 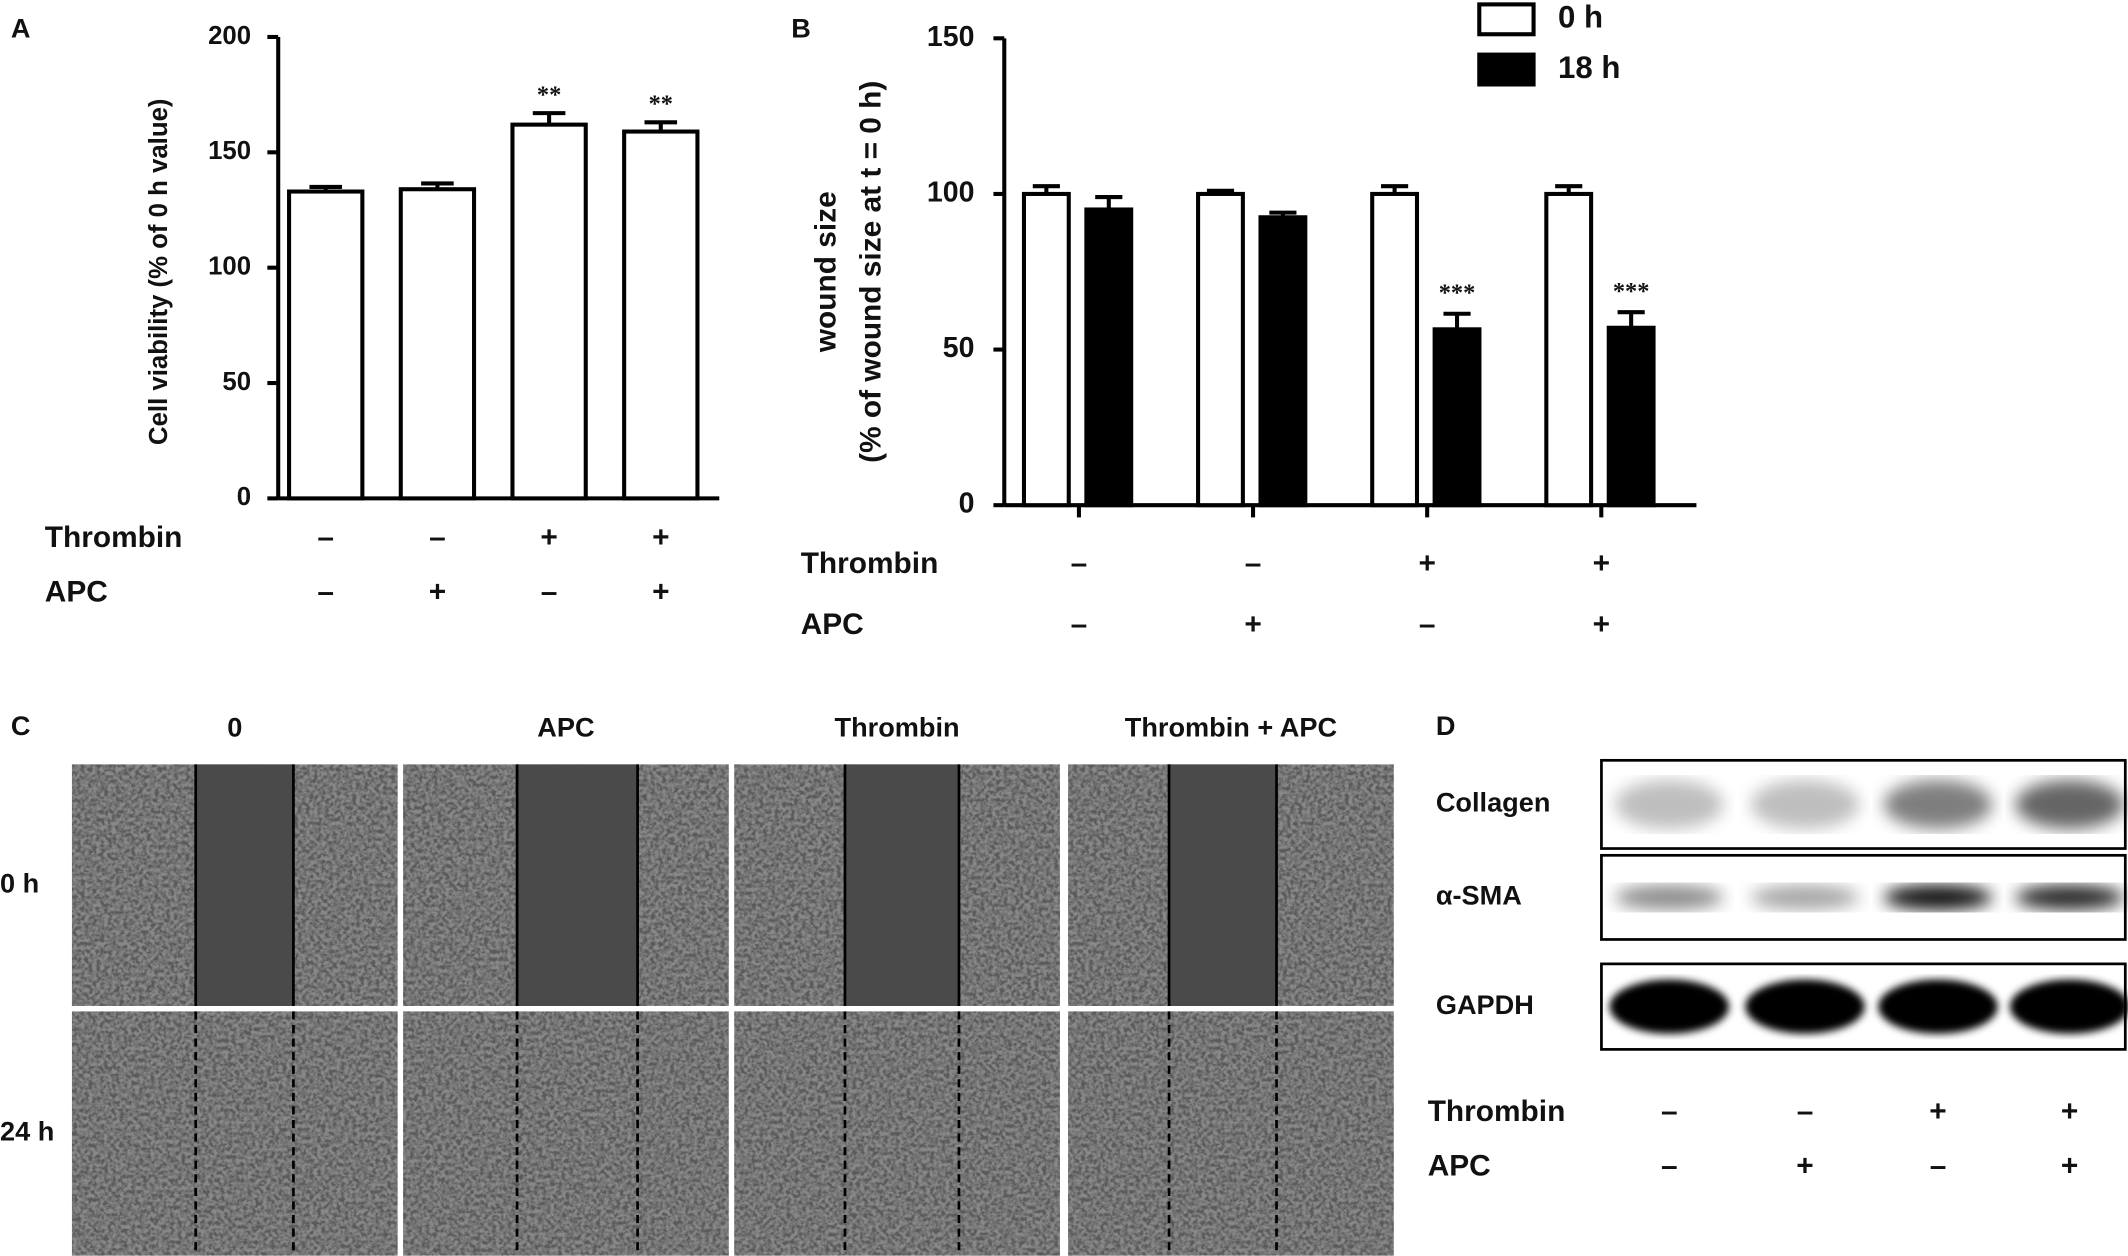 What do you see at coordinates (1589, 67) in the screenshot?
I see `legend-label: 18 h` at bounding box center [1589, 67].